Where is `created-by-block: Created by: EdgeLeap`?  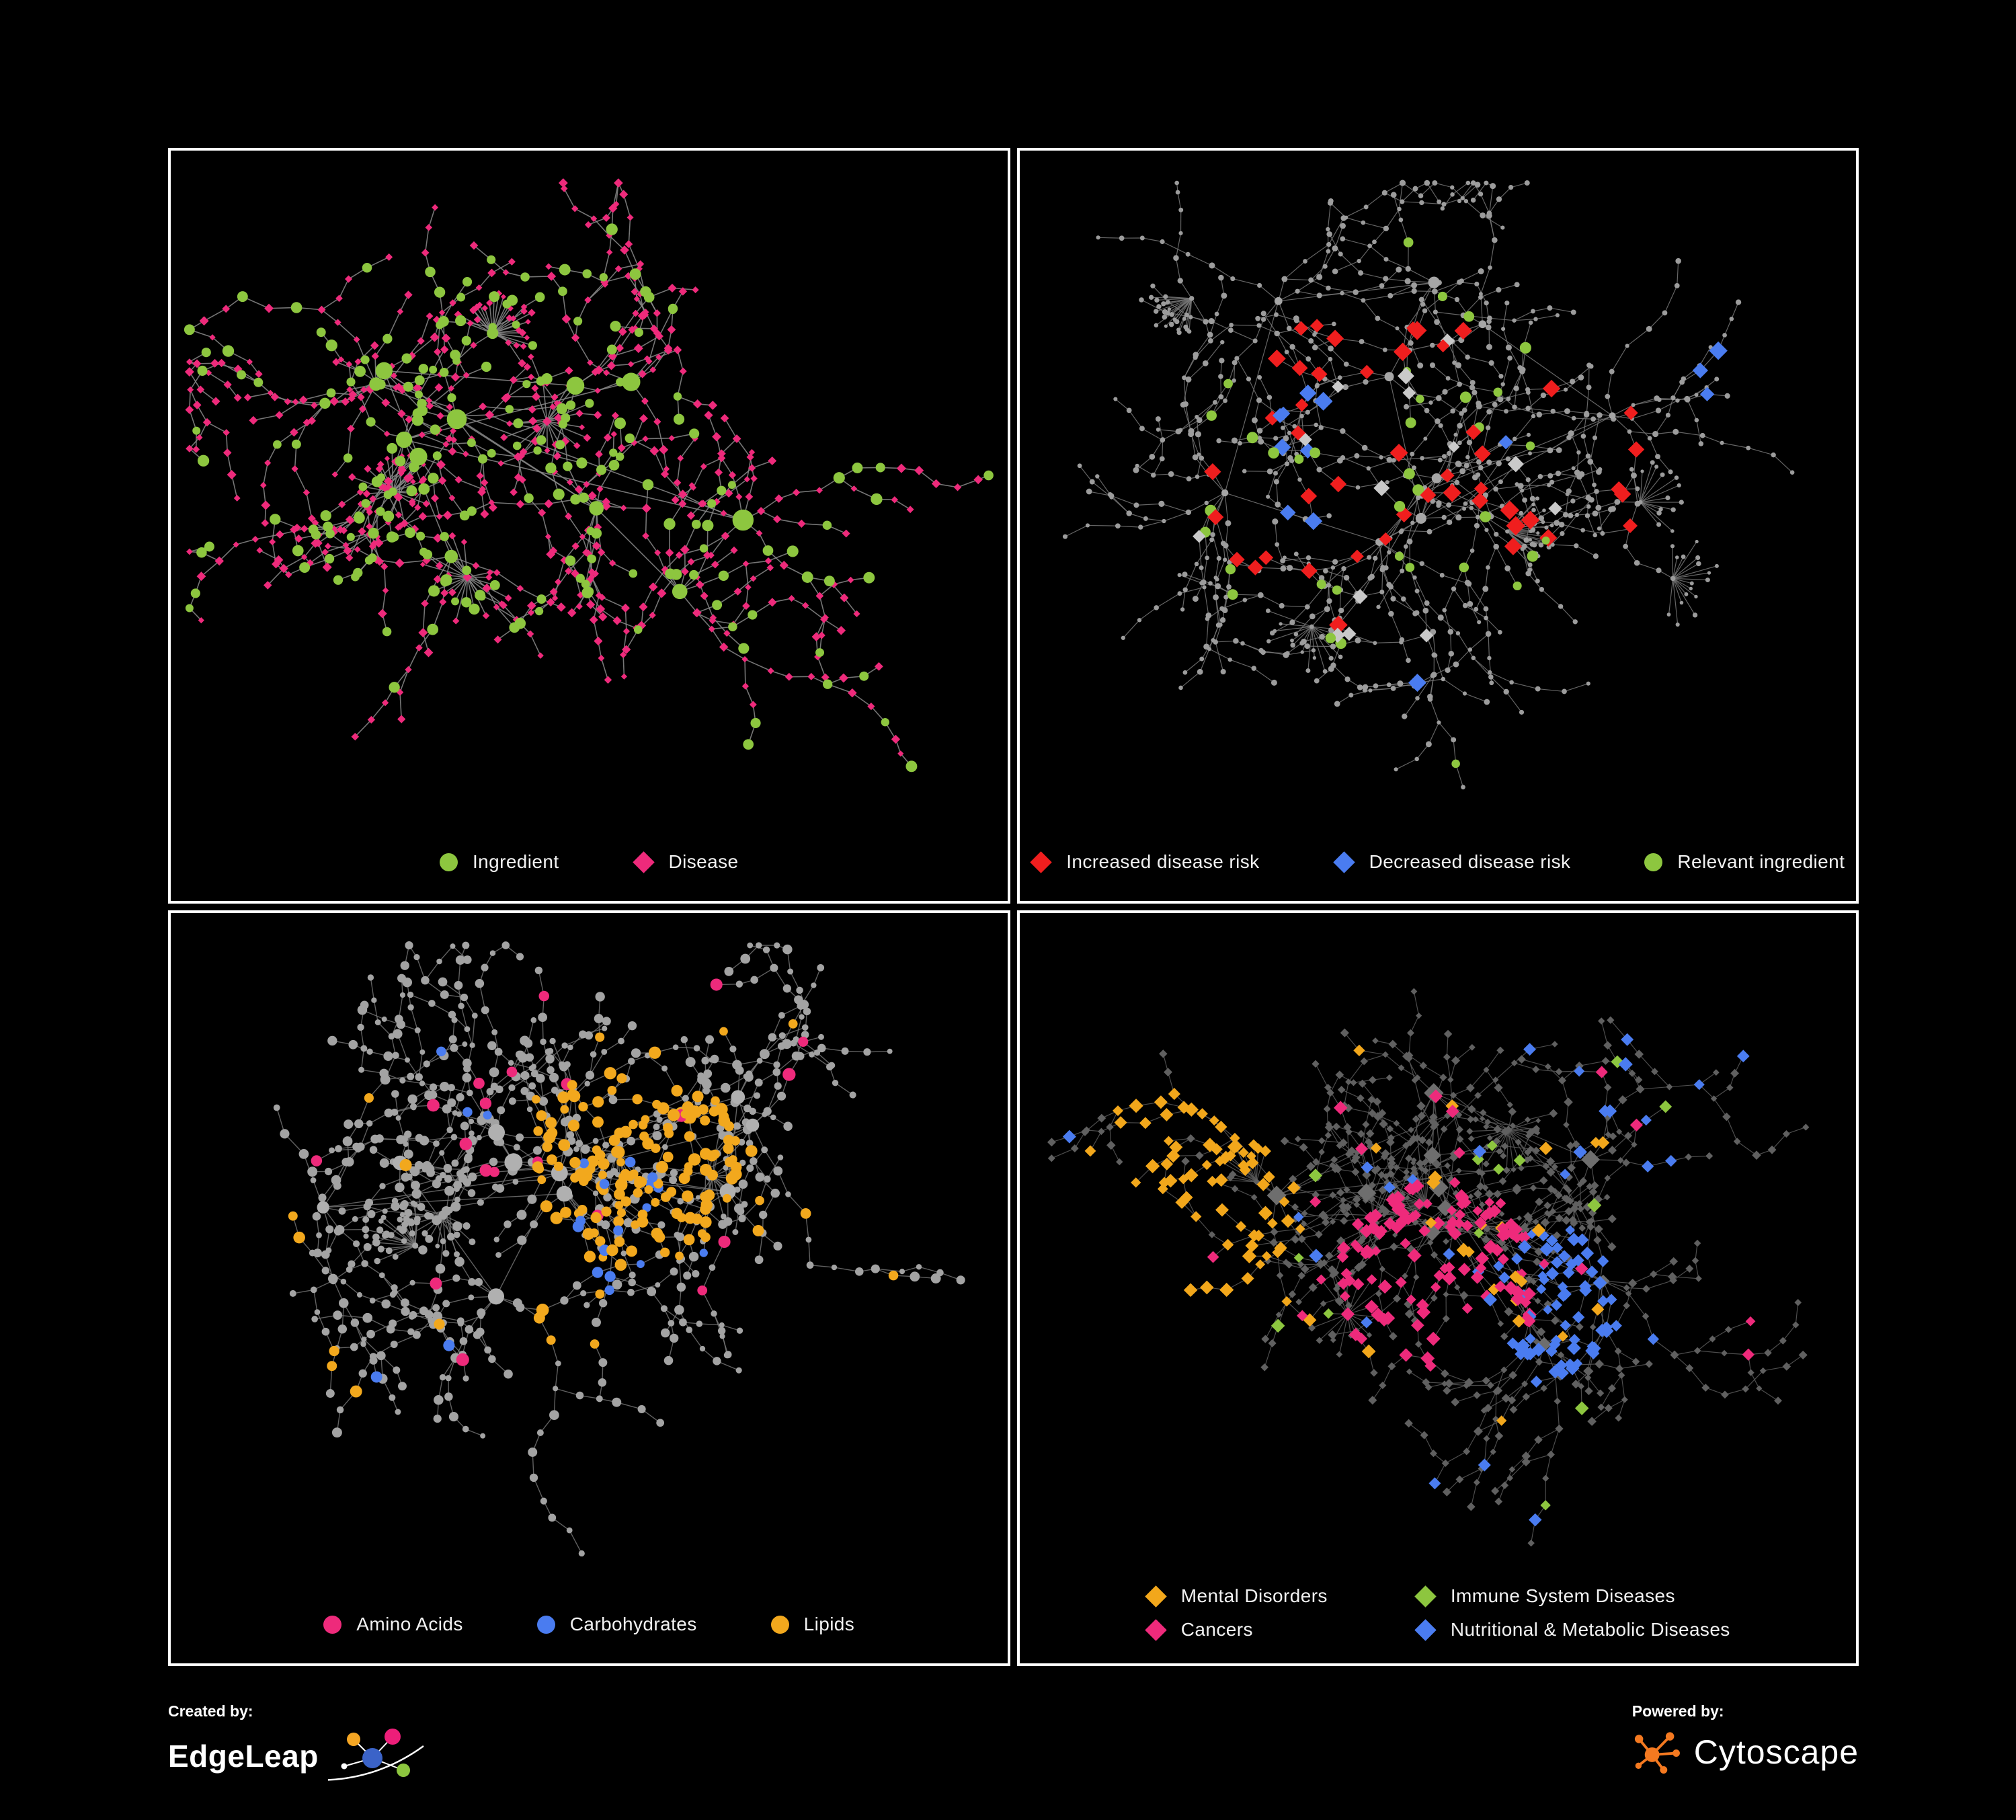 created-by-block: Created by: EdgeLeap is located at coordinates (298, 1744).